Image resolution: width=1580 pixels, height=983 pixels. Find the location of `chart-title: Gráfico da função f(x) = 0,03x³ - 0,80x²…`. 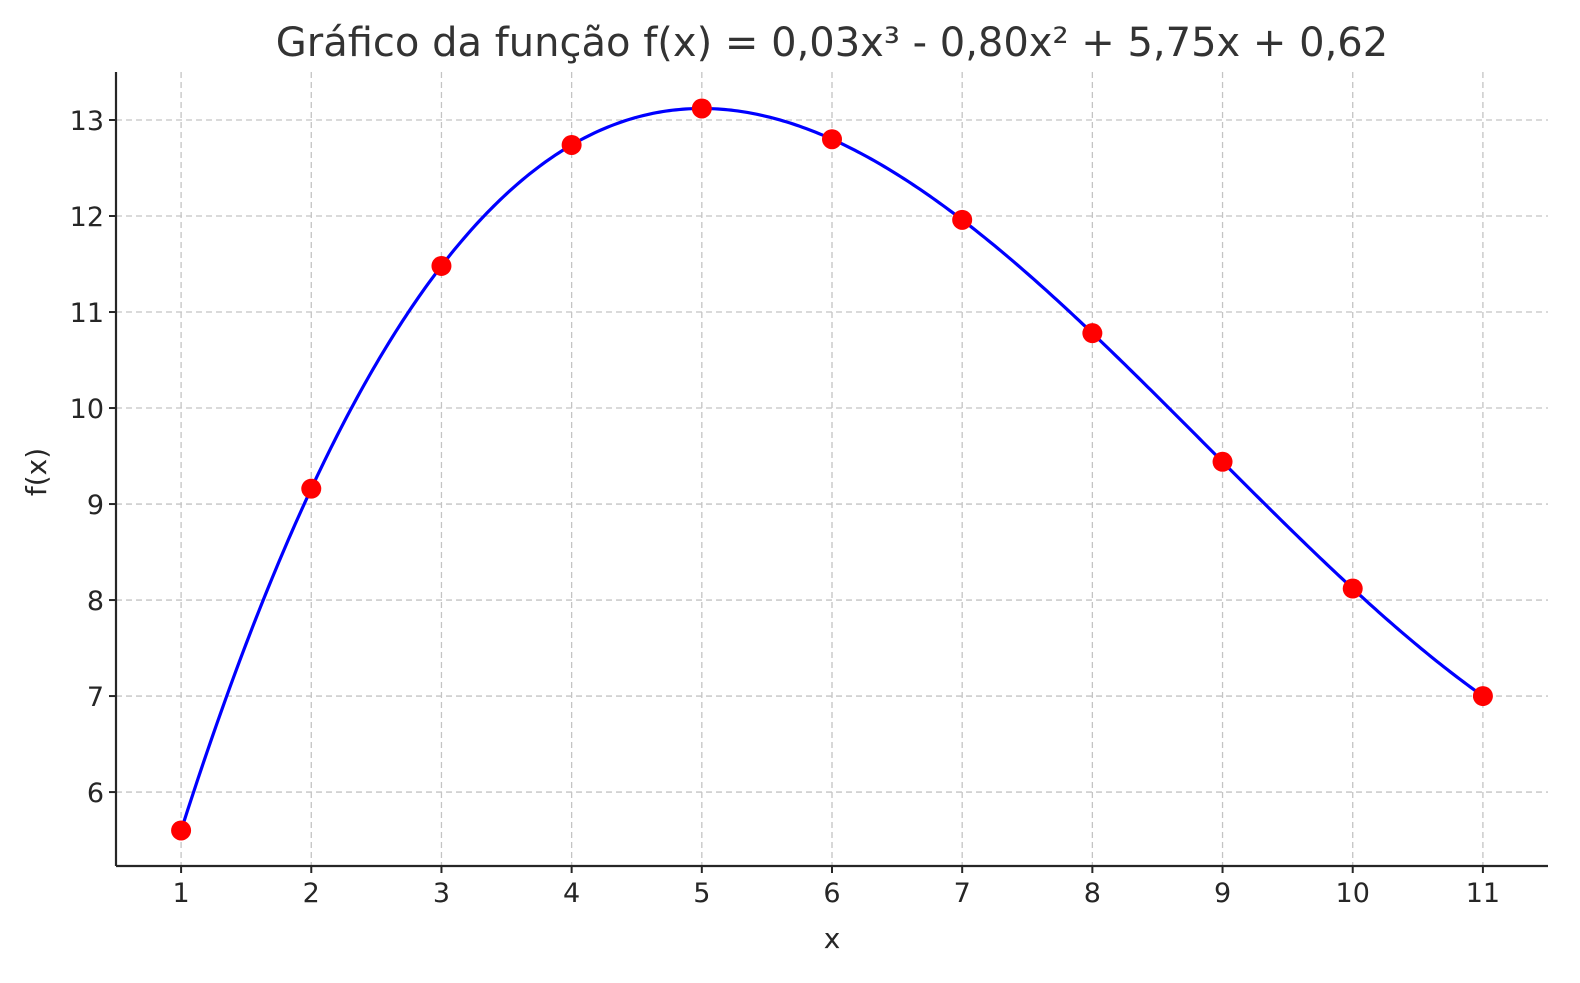

chart-title: Gráfico da função f(x) = 0,03x³ - 0,80x²… is located at coordinates (832, 43).